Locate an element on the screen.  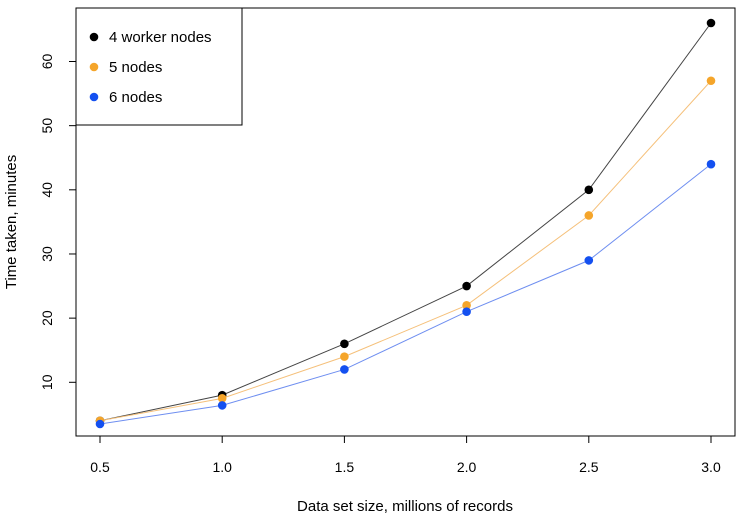
y-tick-label: 60 is located at coordinates (47, 61).